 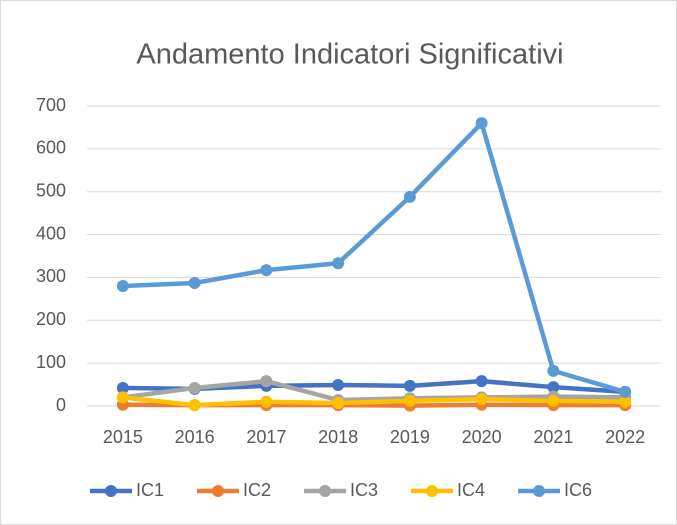 What do you see at coordinates (471, 490) in the screenshot?
I see `legend-label: IC4` at bounding box center [471, 490].